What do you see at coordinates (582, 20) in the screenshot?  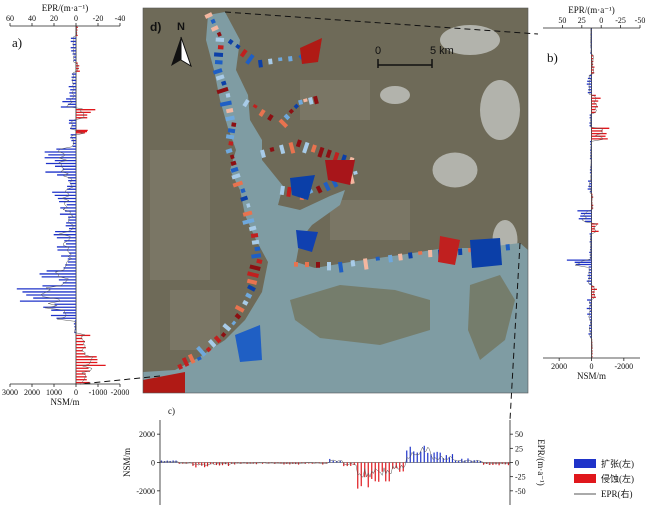 I see `b-x2tick-label-1: 25` at bounding box center [582, 20].